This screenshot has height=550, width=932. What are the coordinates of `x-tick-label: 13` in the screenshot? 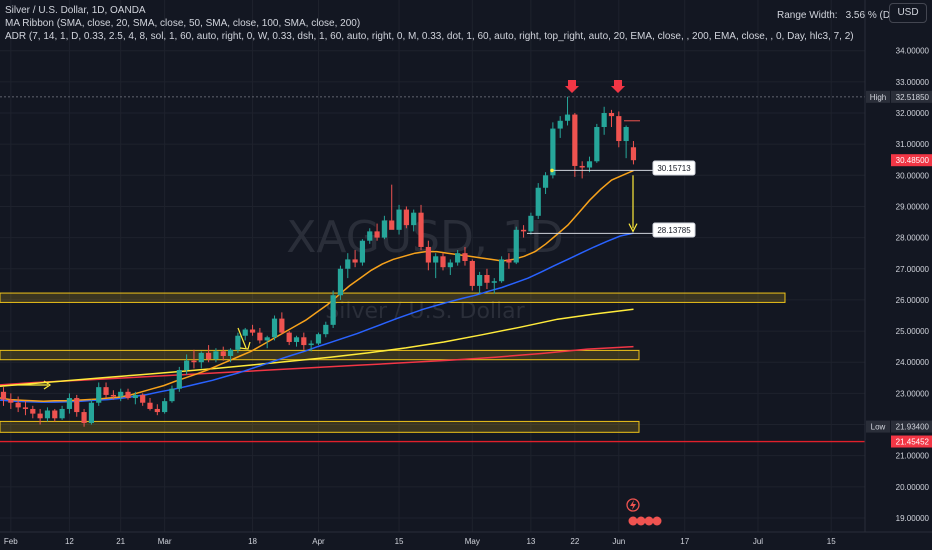 It's located at (530, 541).